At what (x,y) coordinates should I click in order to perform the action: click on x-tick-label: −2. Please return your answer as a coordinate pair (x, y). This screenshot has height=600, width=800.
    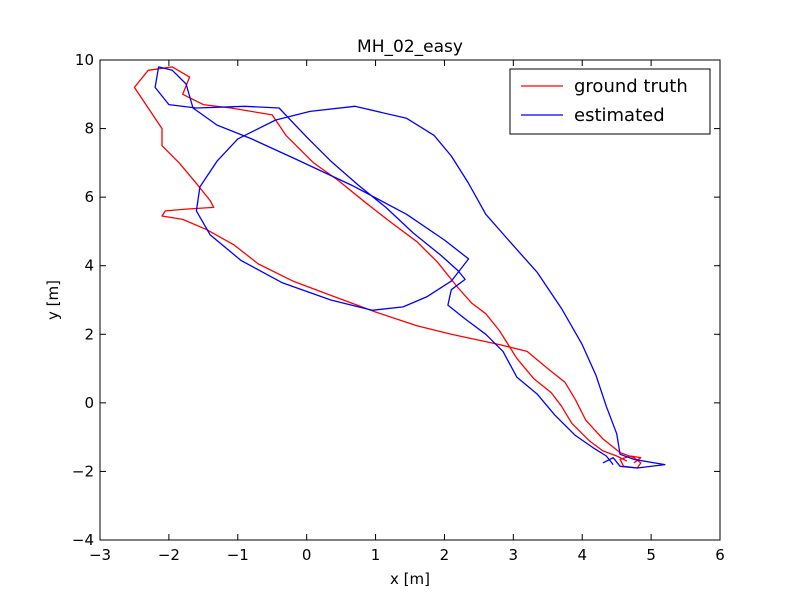
    Looking at the image, I should click on (169, 555).